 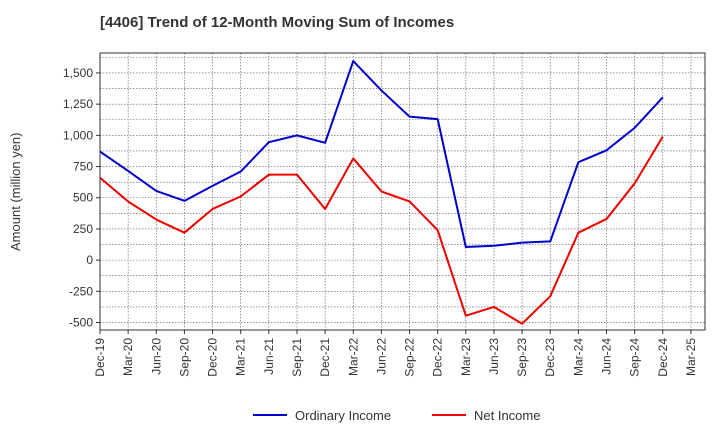 I want to click on x-tick-label: Sep-23, so click(x=522, y=357).